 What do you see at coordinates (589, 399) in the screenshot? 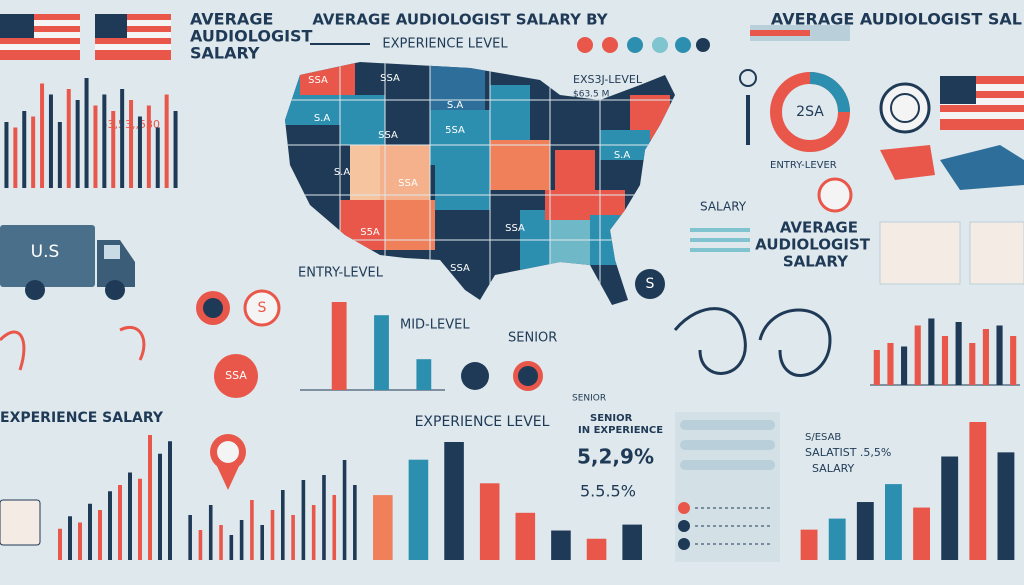
I see `senior-small-label: SENIOR` at bounding box center [589, 399].